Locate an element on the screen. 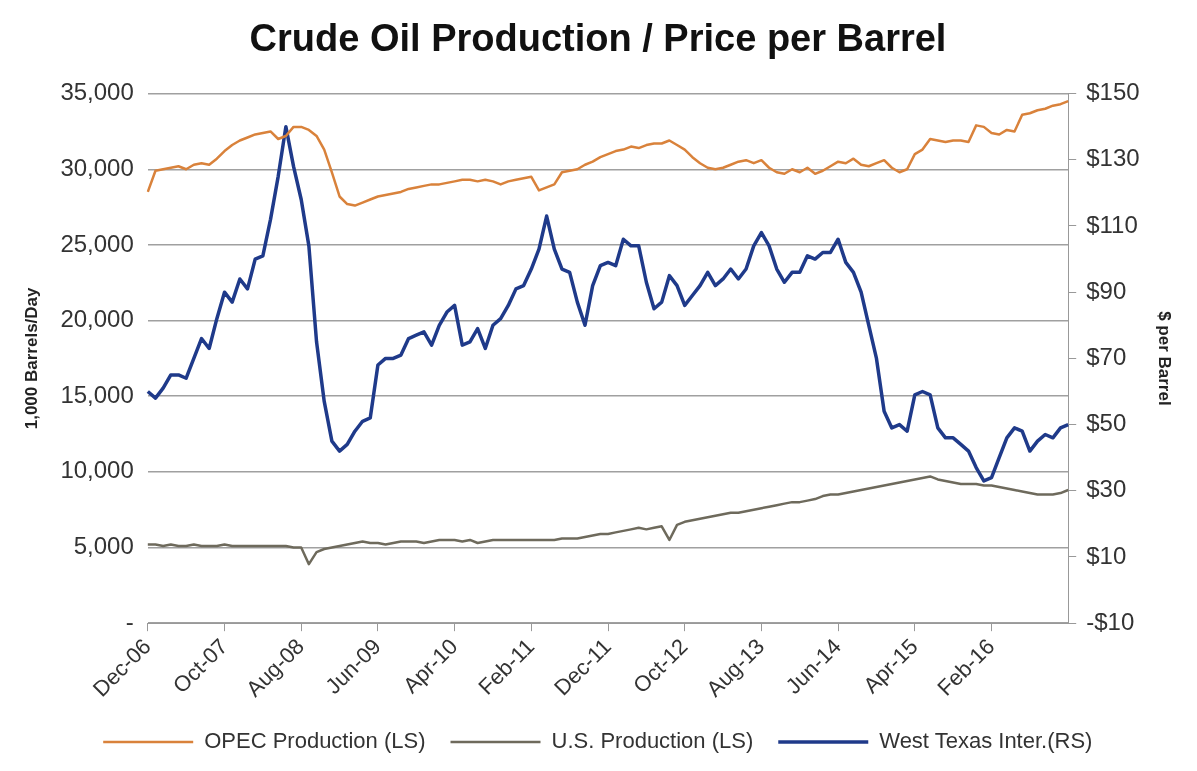 This screenshot has width=1197, height=771. y2-tick-label: $90 is located at coordinates (1106, 290).